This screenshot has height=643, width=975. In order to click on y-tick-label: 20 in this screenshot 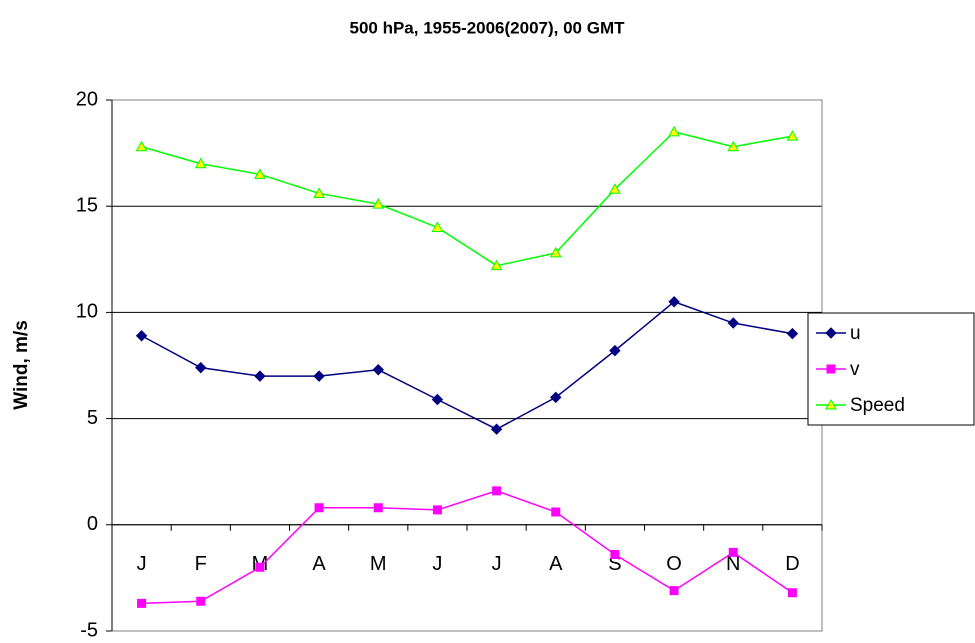, I will do `click(87, 99)`.